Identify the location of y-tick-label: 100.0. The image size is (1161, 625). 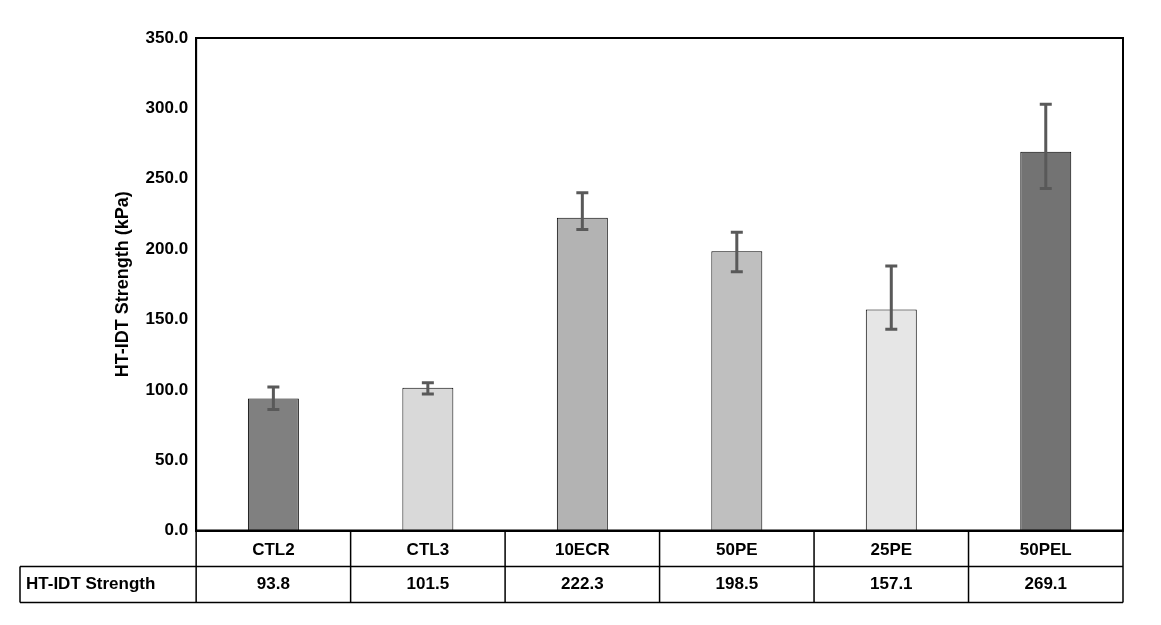
(167, 389).